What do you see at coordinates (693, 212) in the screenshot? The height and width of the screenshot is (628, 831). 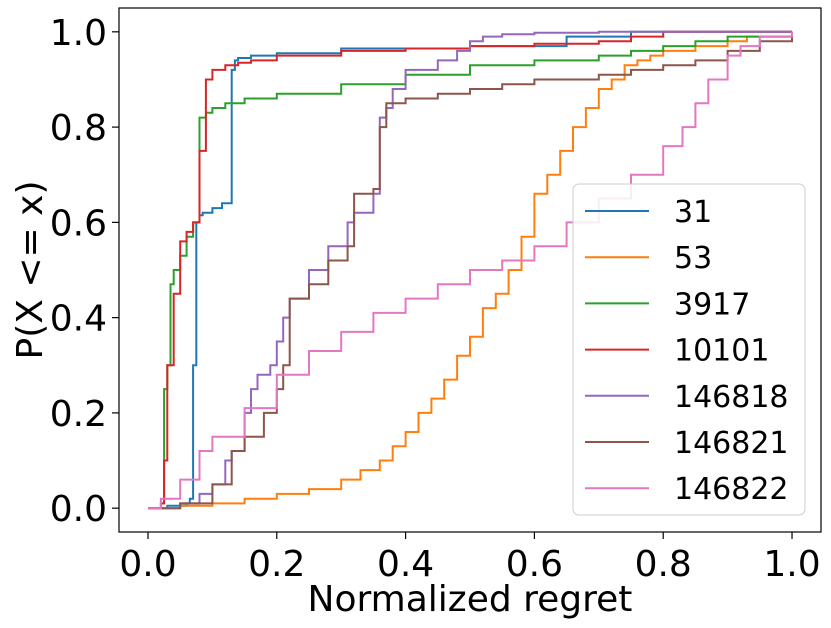 I see `legend-label-31: 31` at bounding box center [693, 212].